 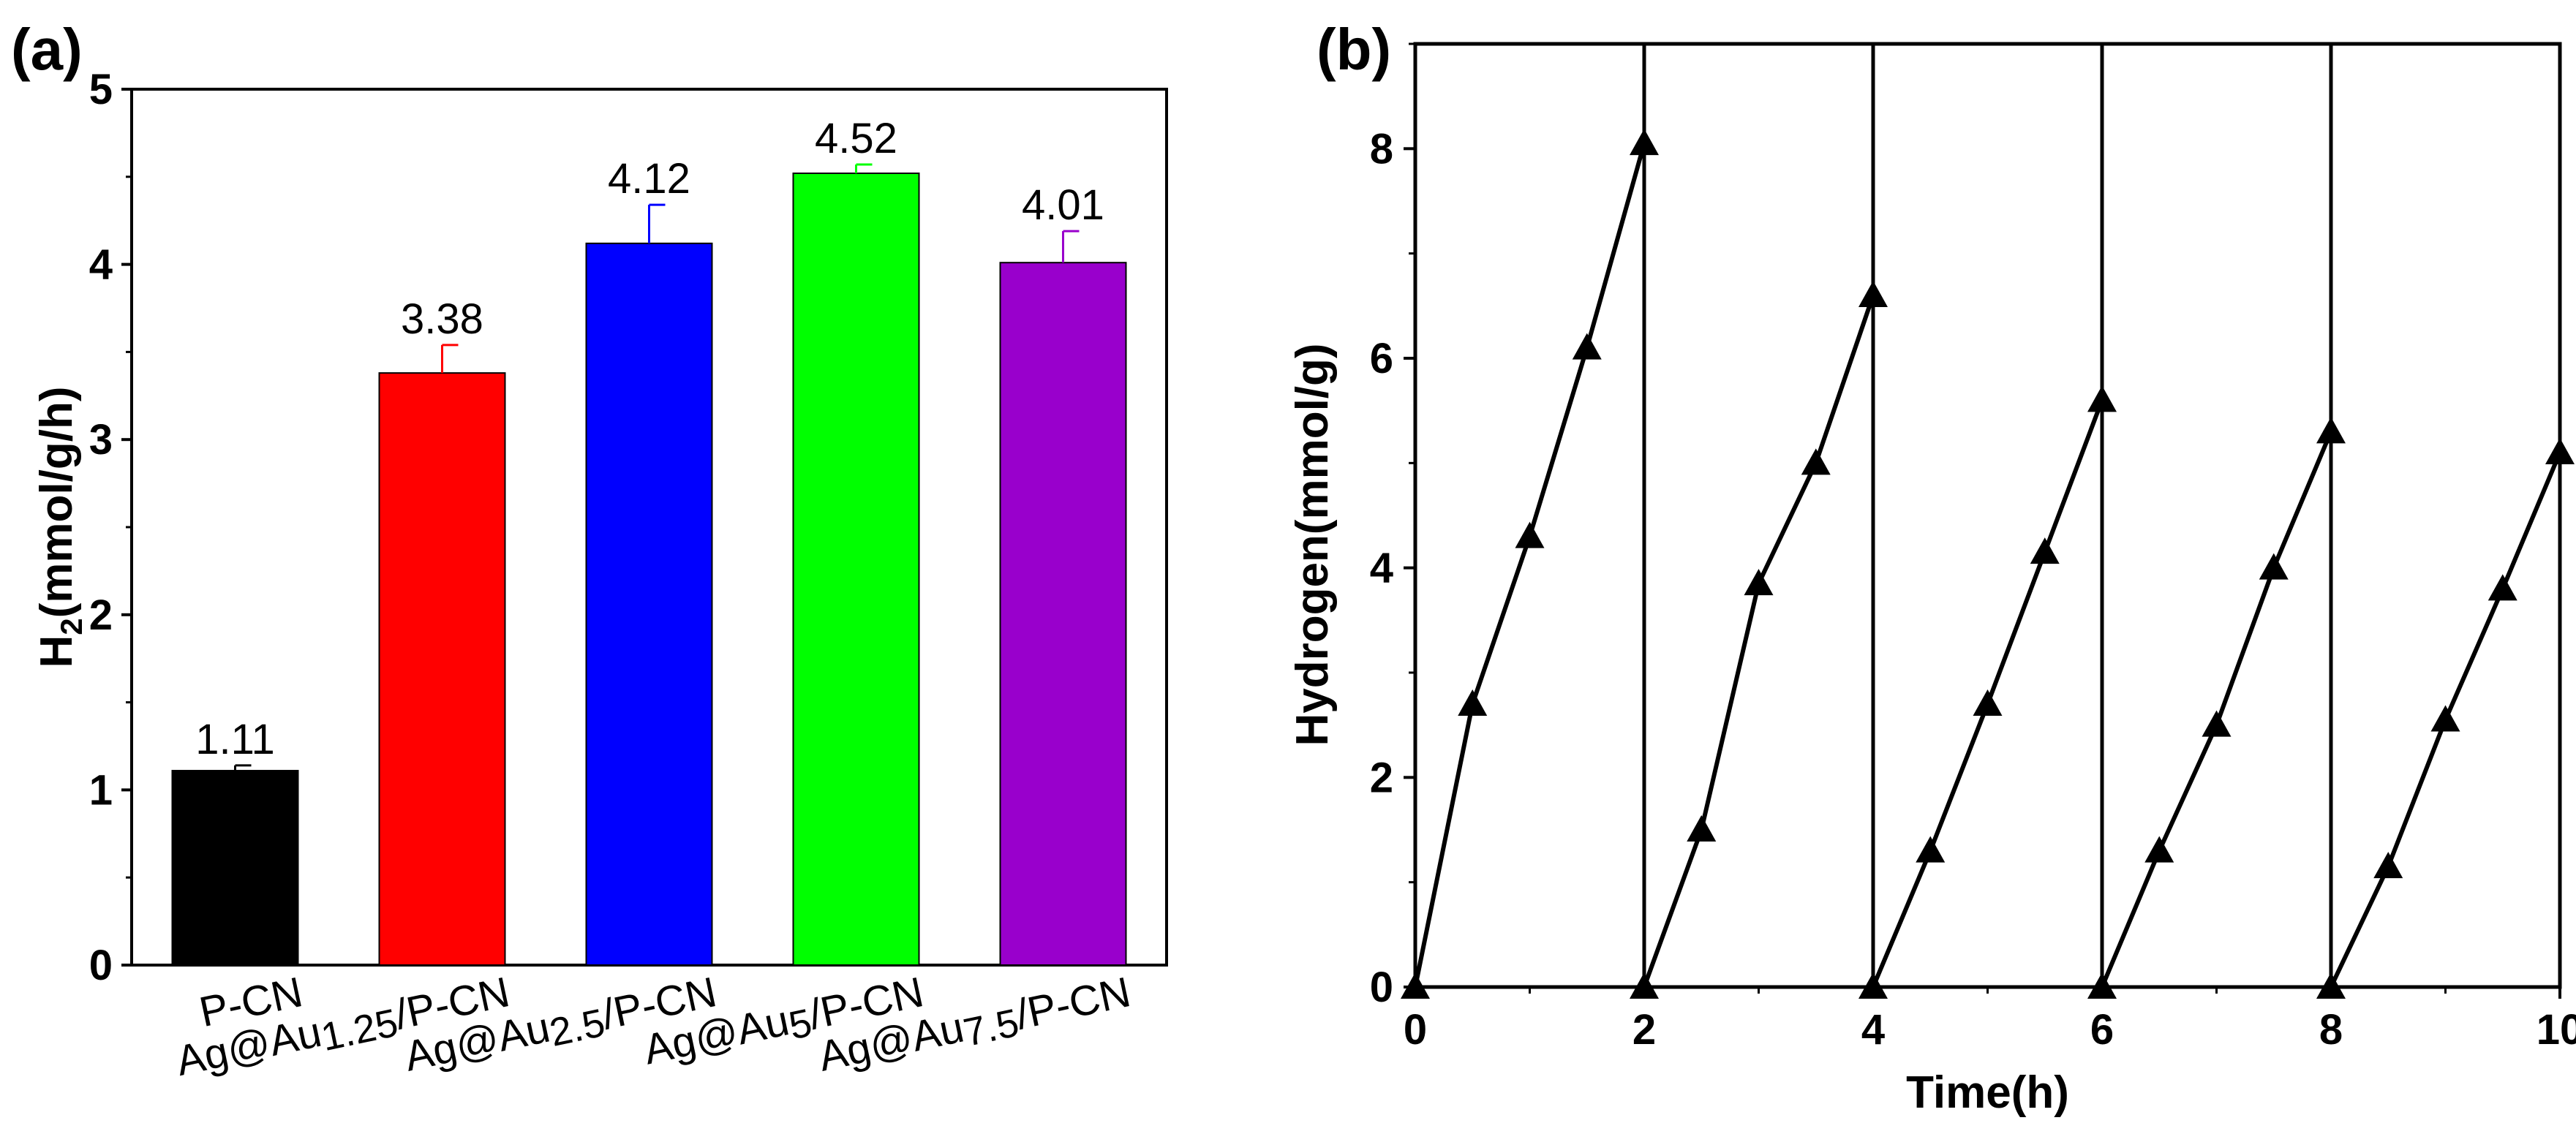 What do you see at coordinates (2331, 1030) in the screenshot?
I see `x-tick-label-b: 8` at bounding box center [2331, 1030].